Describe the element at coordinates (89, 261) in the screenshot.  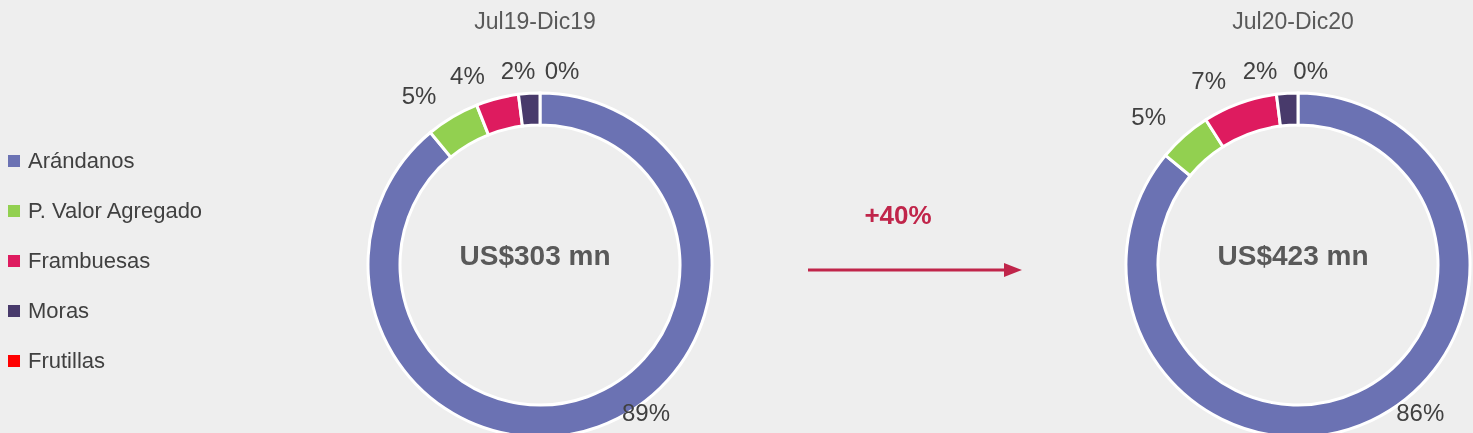
I see `legend-label: Frambuesas` at that location.